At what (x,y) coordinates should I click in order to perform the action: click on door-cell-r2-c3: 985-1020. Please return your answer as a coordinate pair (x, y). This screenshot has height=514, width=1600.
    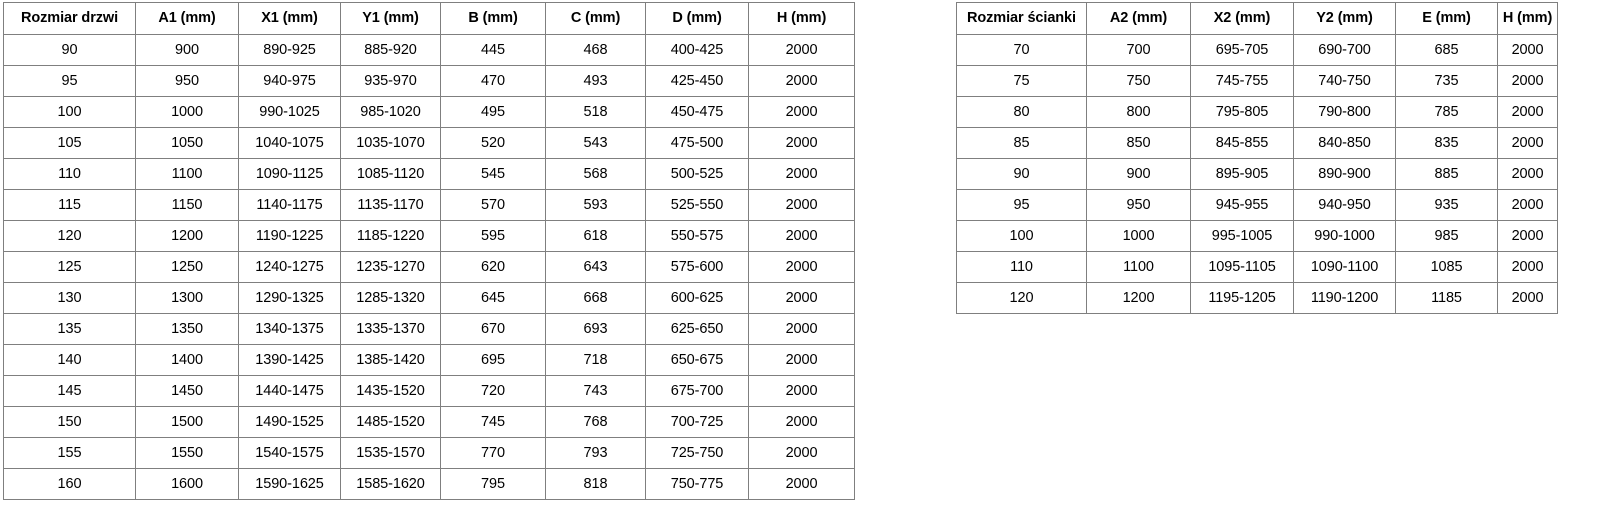
    Looking at the image, I should click on (390, 112).